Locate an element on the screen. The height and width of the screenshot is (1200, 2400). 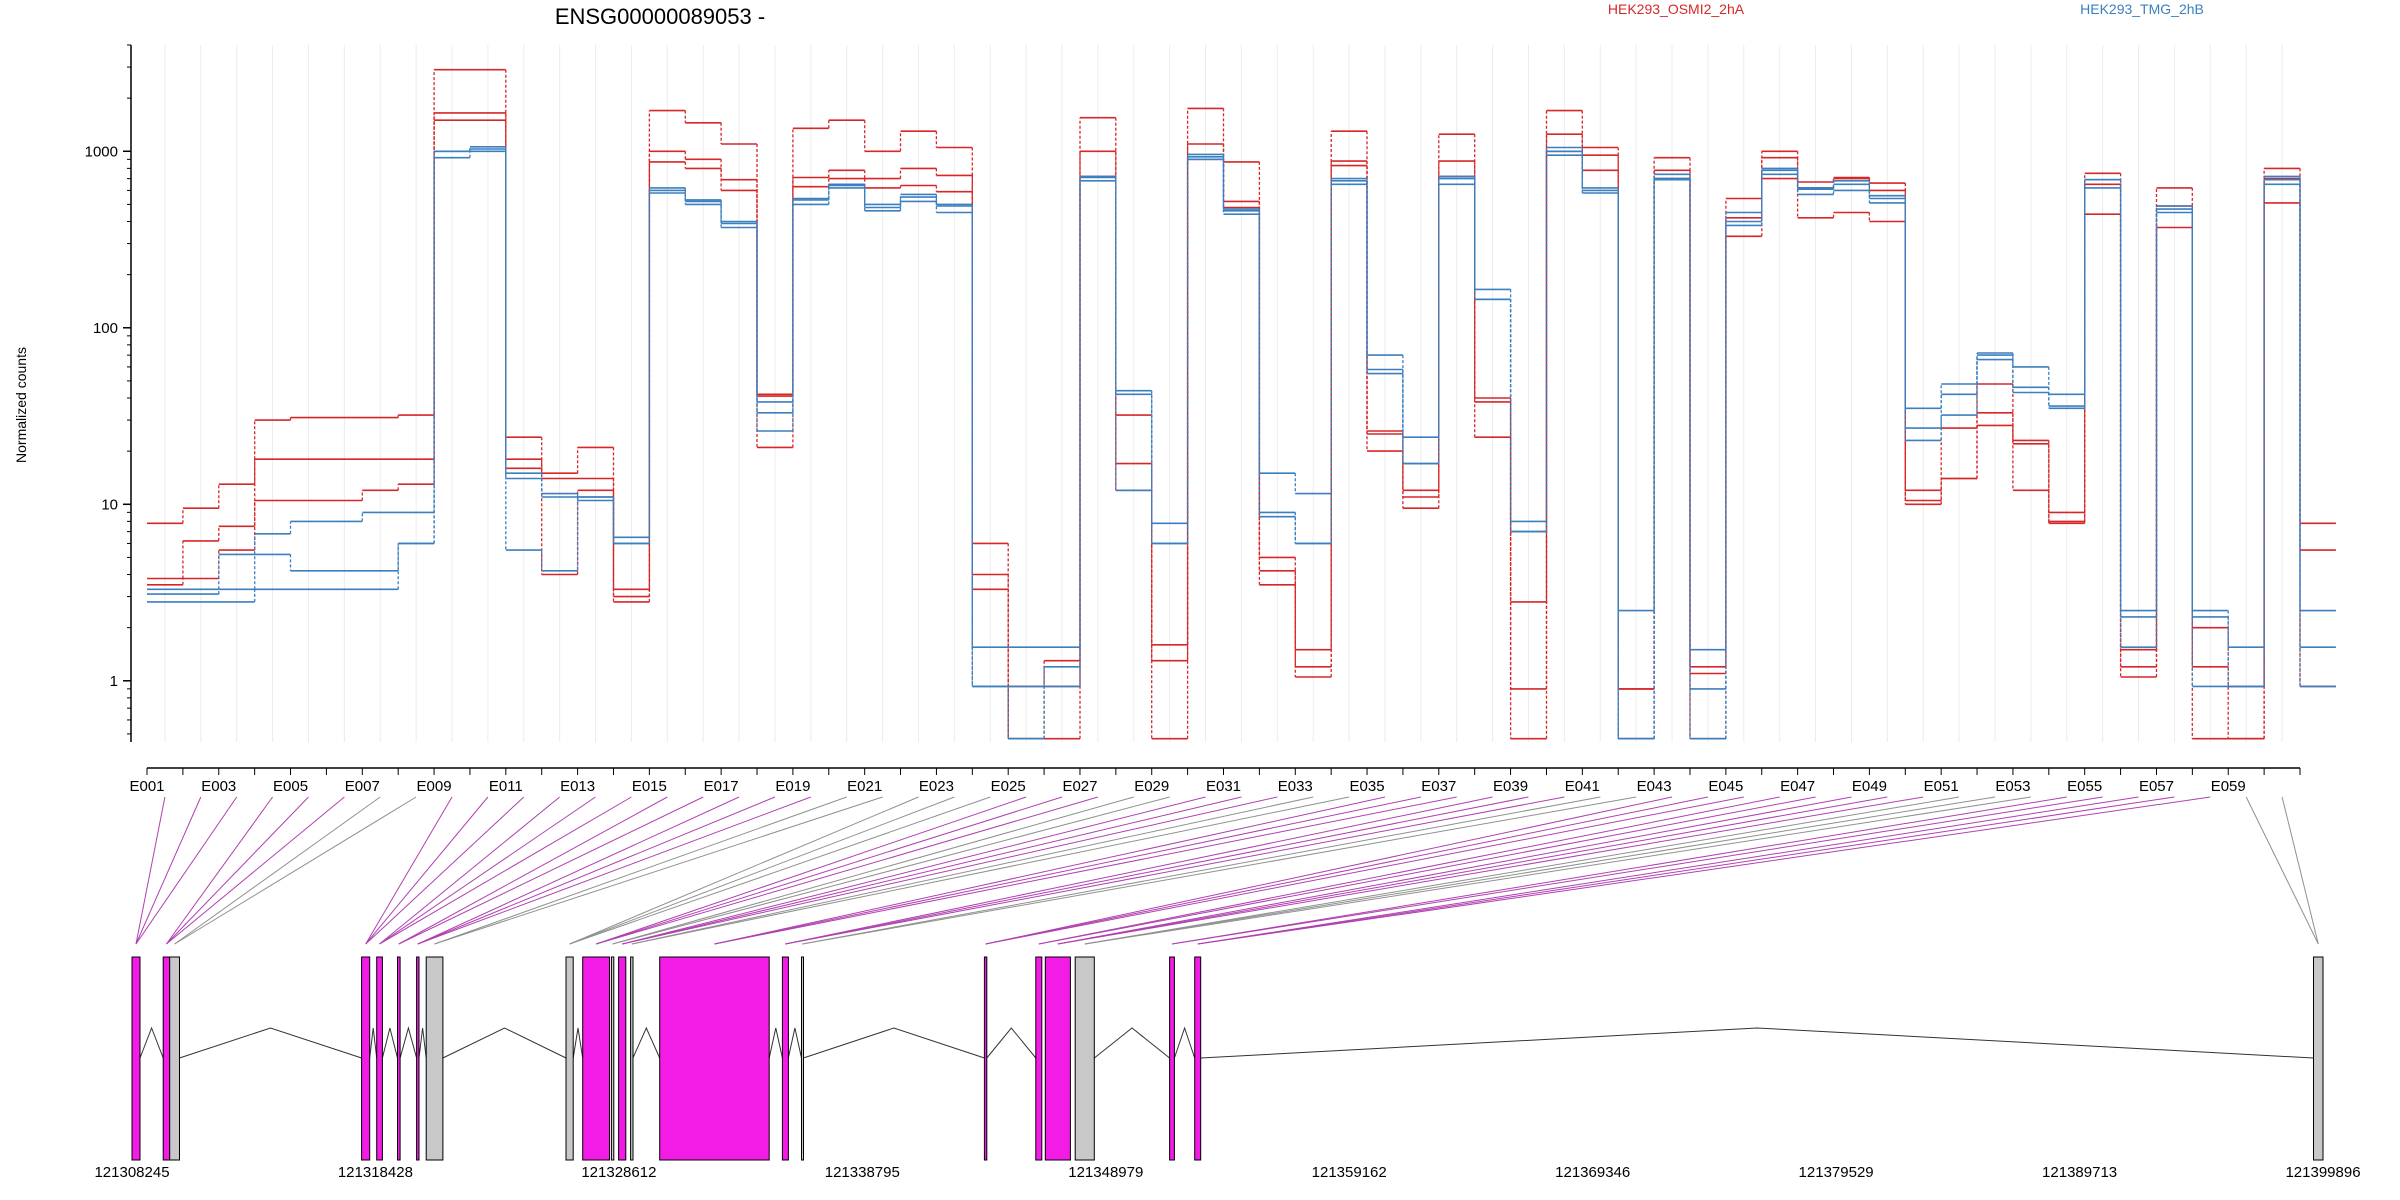
connector-e037 is located at coordinates (1085, 870).